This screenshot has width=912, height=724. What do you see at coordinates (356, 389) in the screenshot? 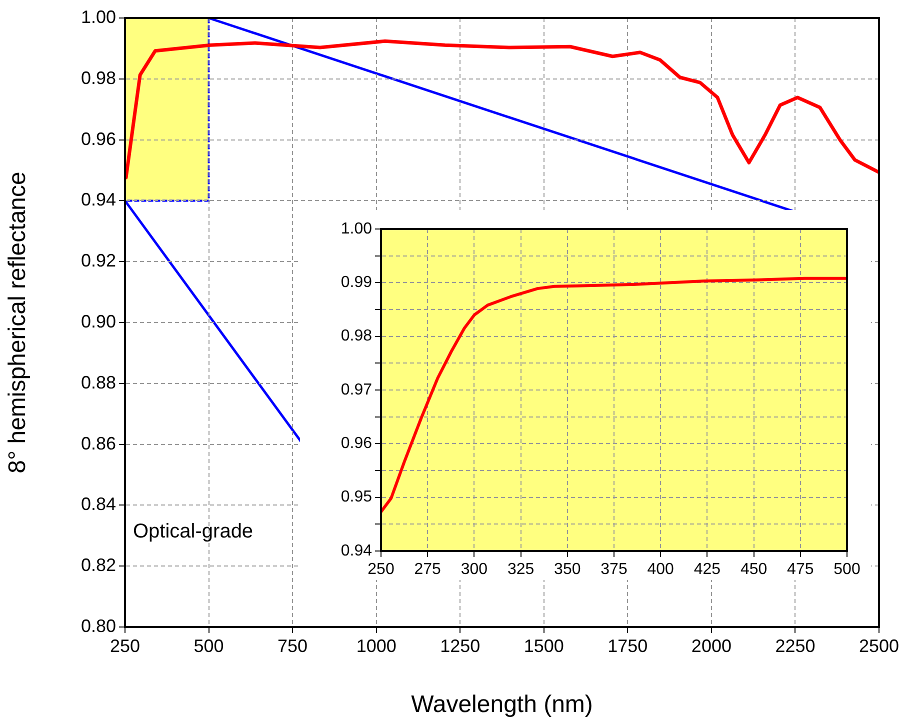
I see `y-tick-label: 0.97` at bounding box center [356, 389].